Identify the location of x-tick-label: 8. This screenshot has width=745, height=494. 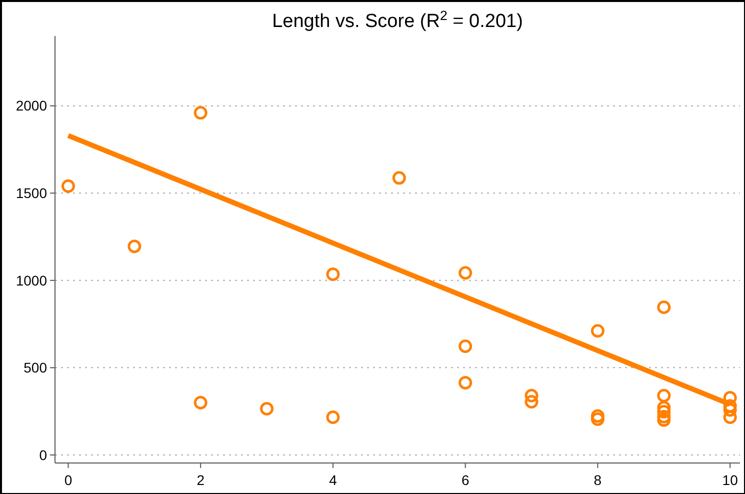
(598, 480).